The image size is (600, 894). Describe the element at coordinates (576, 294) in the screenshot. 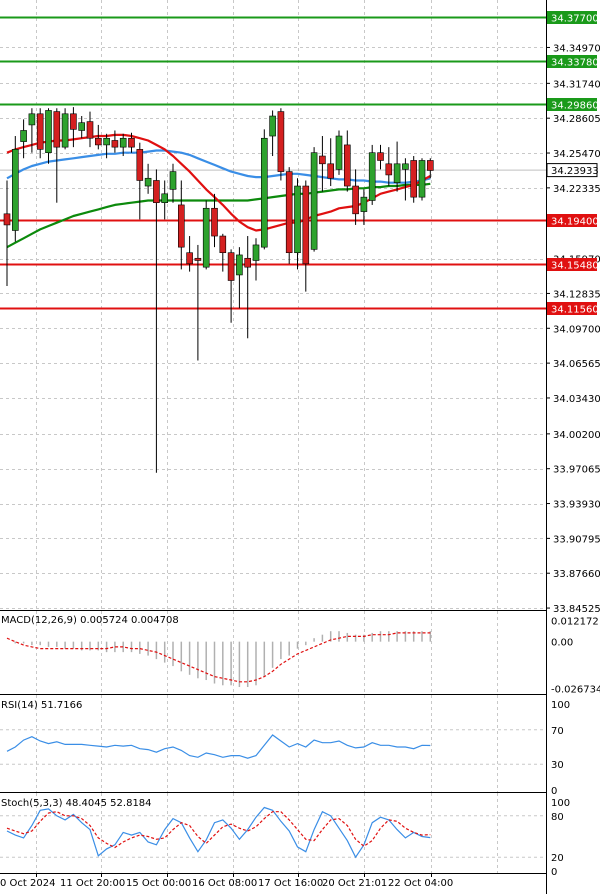

I see `price-tick-label: 34.12835` at that location.